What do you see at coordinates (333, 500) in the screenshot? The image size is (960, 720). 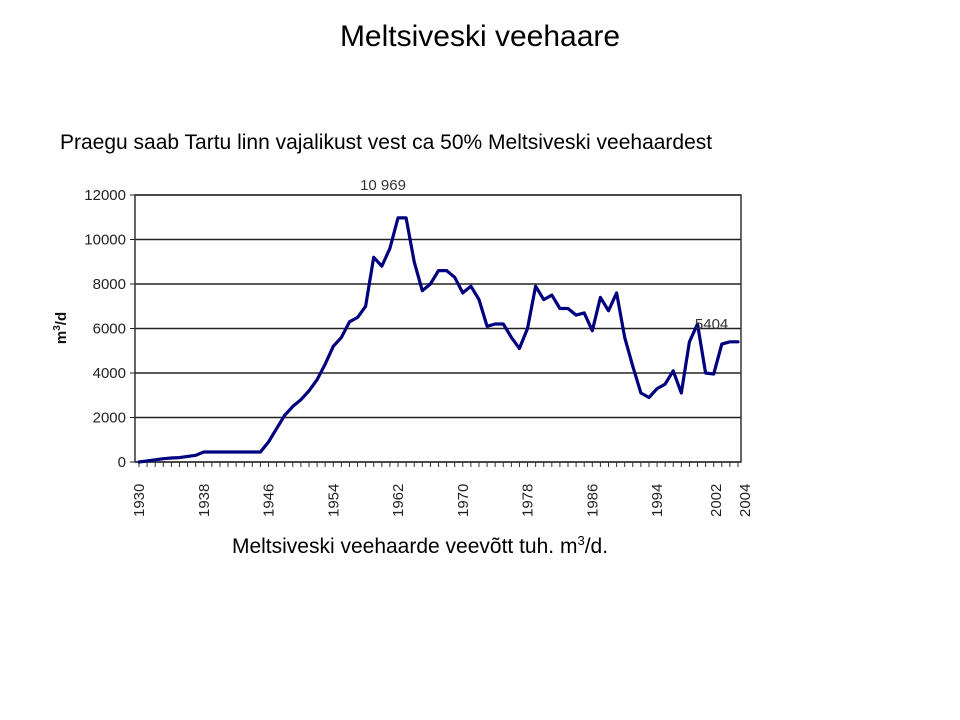 I see `x-tick-label: 1954` at bounding box center [333, 500].